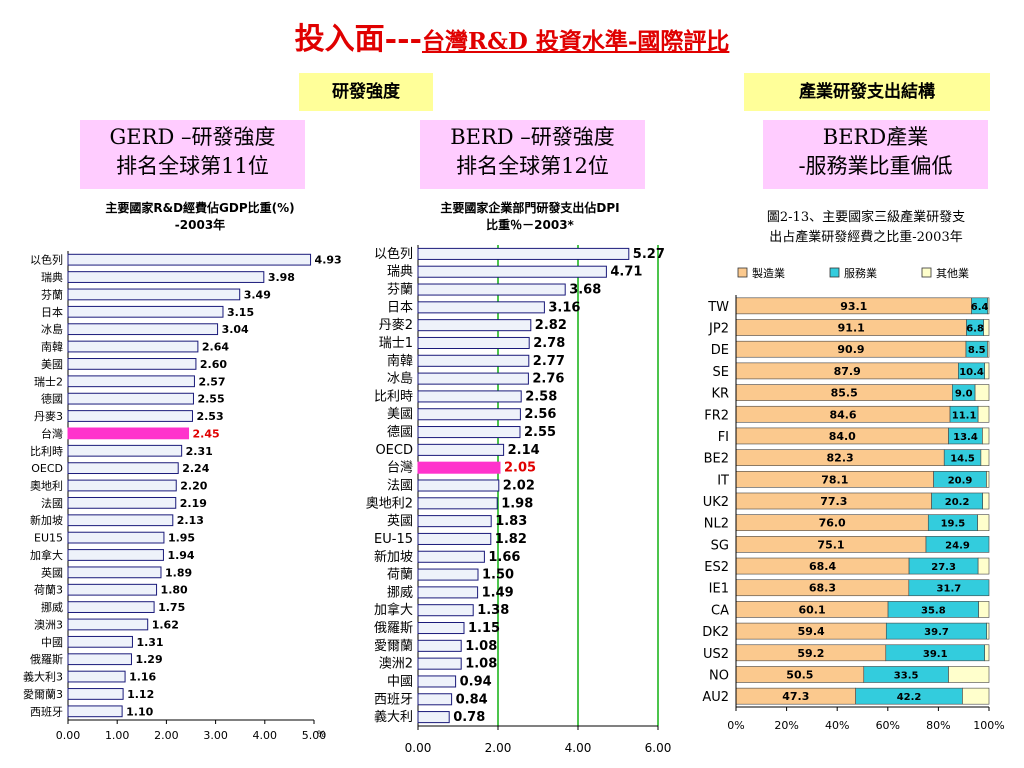  Describe the element at coordinates (962, 459) in the screenshot. I see `service-value-label: 14.5` at that location.